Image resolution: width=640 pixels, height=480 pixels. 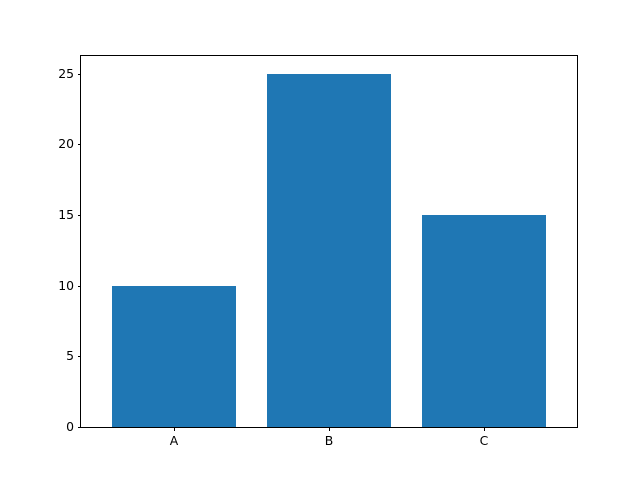 What do you see at coordinates (329, 440) in the screenshot?
I see `x-tick-label: B` at bounding box center [329, 440].